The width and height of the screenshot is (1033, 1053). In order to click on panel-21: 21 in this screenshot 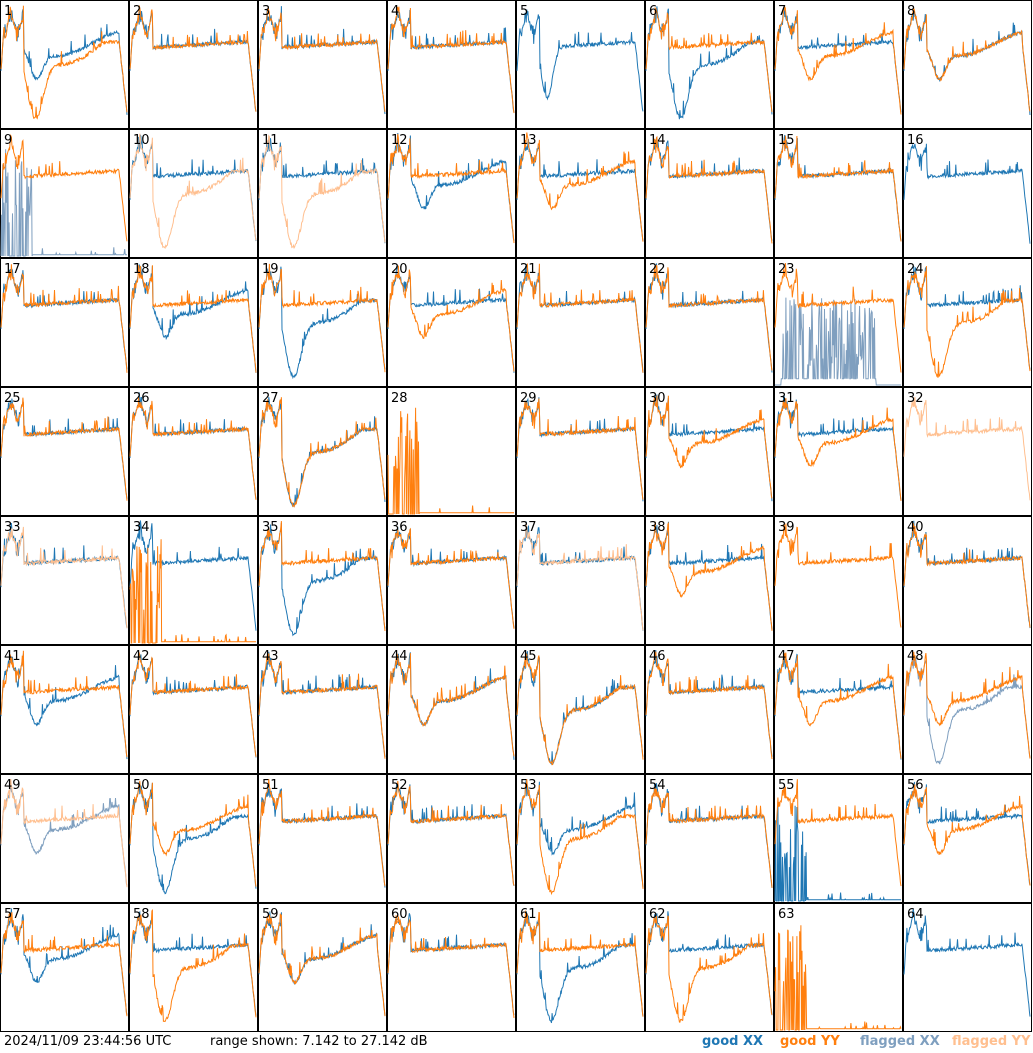, I will do `click(580, 322)`.